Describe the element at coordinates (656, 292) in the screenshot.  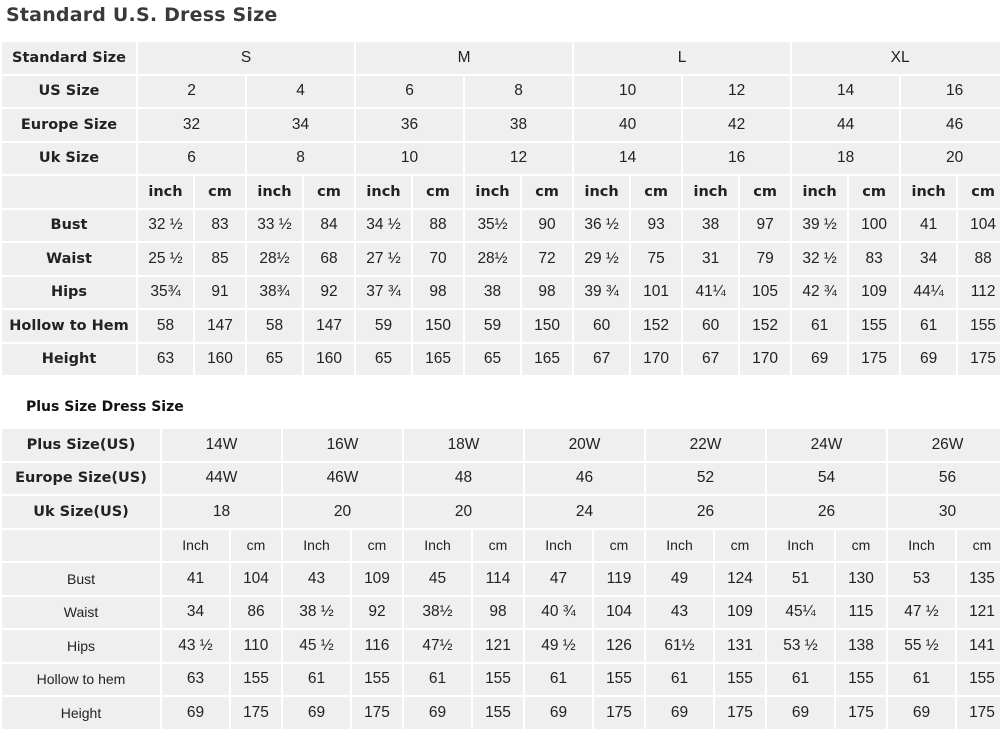
I see `measurement-cell: 101` at that location.